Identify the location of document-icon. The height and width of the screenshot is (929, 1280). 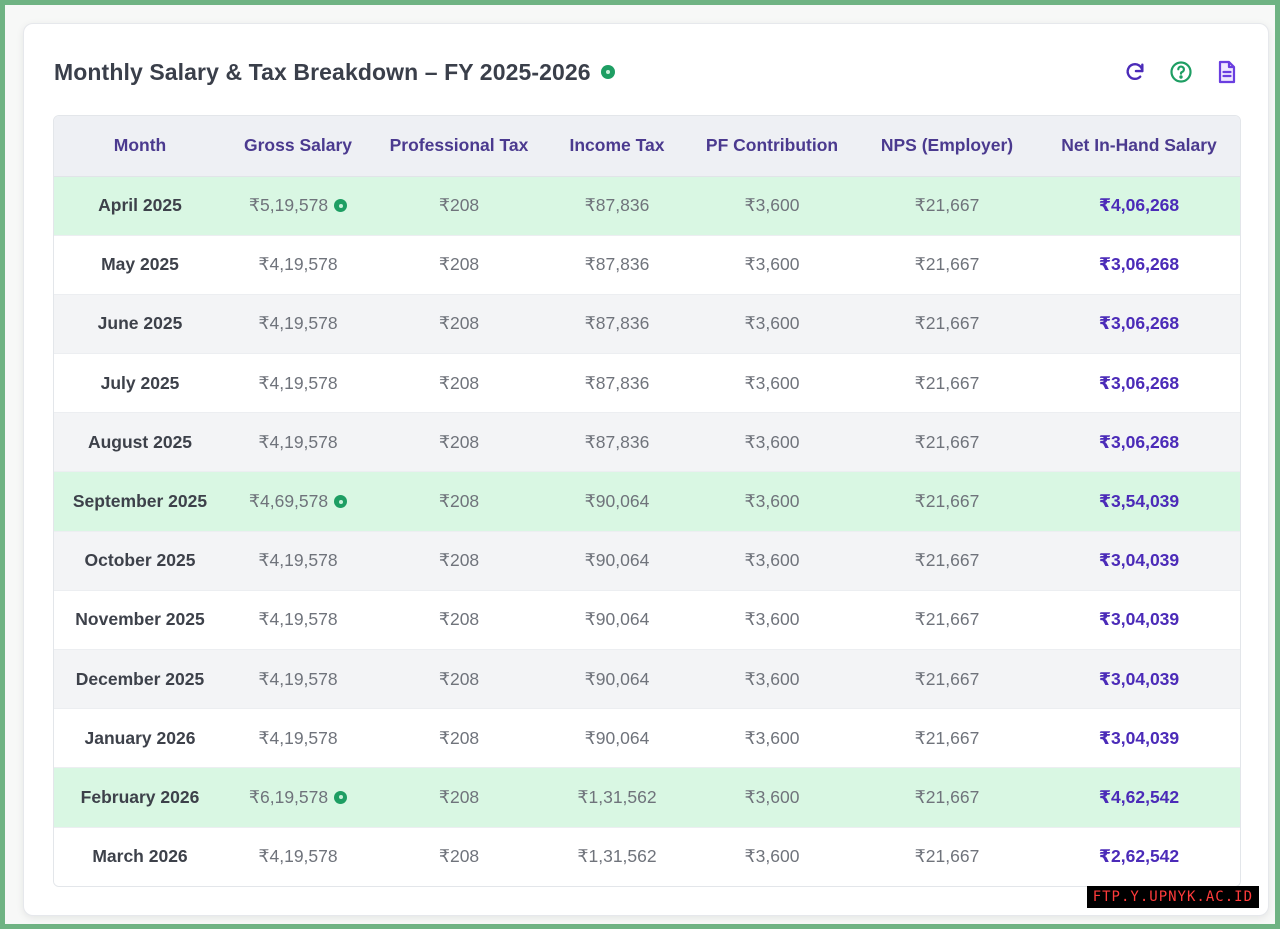
(1227, 72).